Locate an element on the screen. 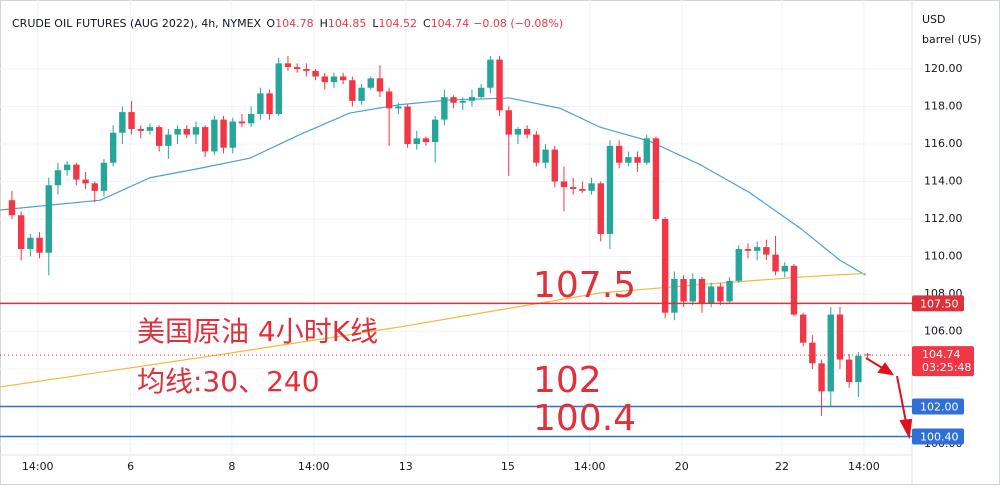 This screenshot has height=489, width=1000. last-price-label: 104.74 is located at coordinates (941, 354).